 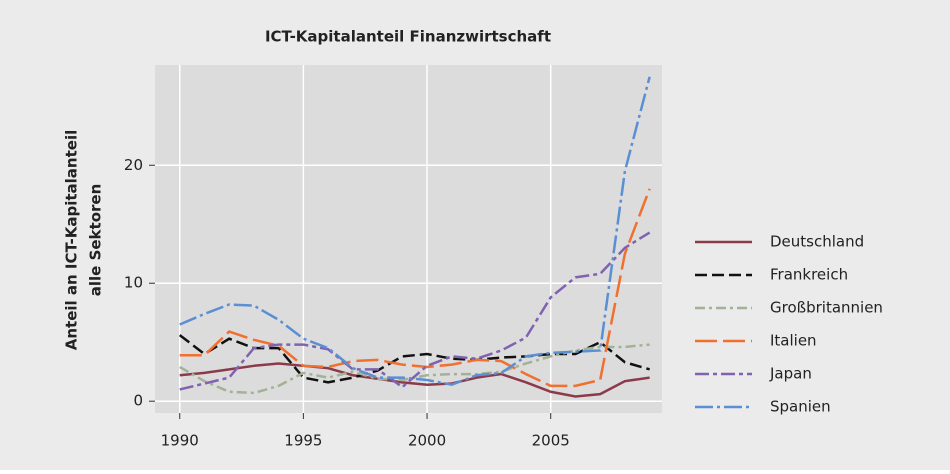 What do you see at coordinates (133, 283) in the screenshot?
I see `y-tick-label: 10` at bounding box center [133, 283].